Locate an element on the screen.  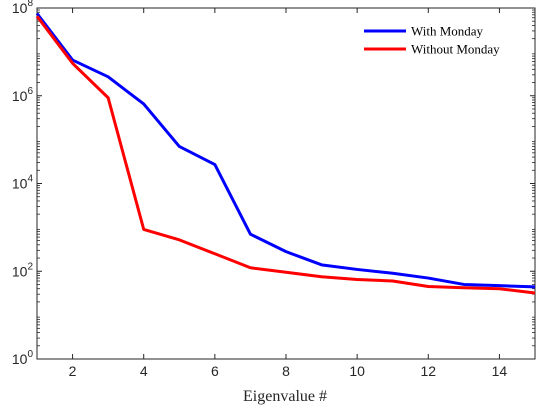
legend: With Monday Without Monday is located at coordinates (432, 40).